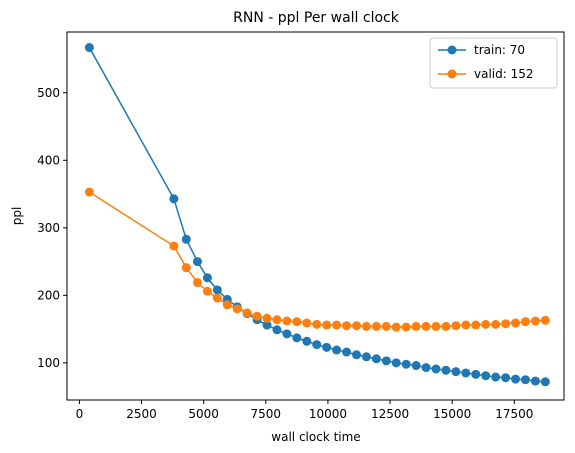  I want to click on x-tick-label: 2500, so click(141, 414).